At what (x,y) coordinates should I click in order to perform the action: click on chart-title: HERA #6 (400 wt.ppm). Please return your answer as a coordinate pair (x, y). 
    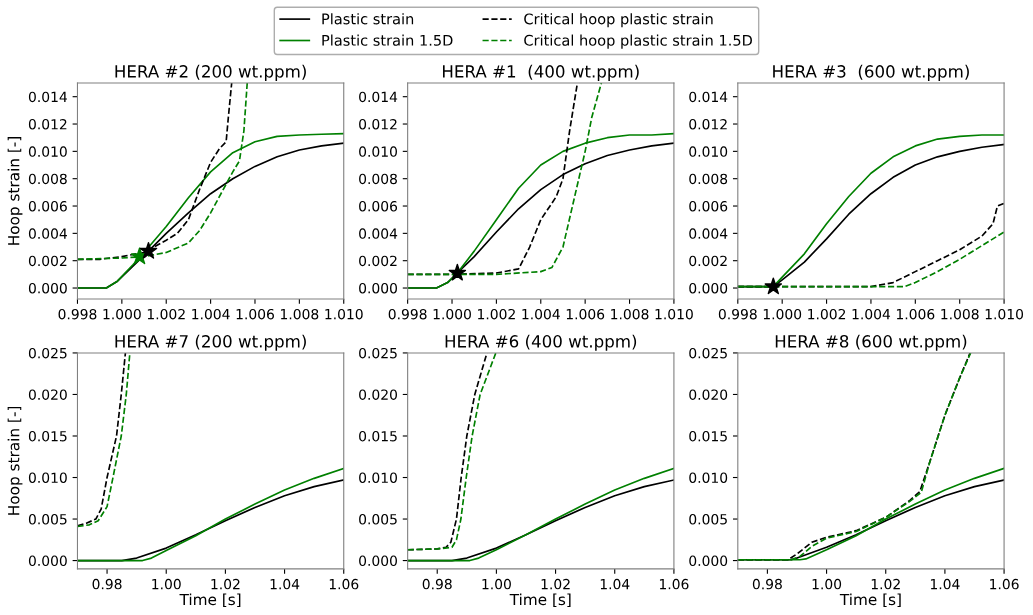
    Looking at the image, I should click on (541, 342).